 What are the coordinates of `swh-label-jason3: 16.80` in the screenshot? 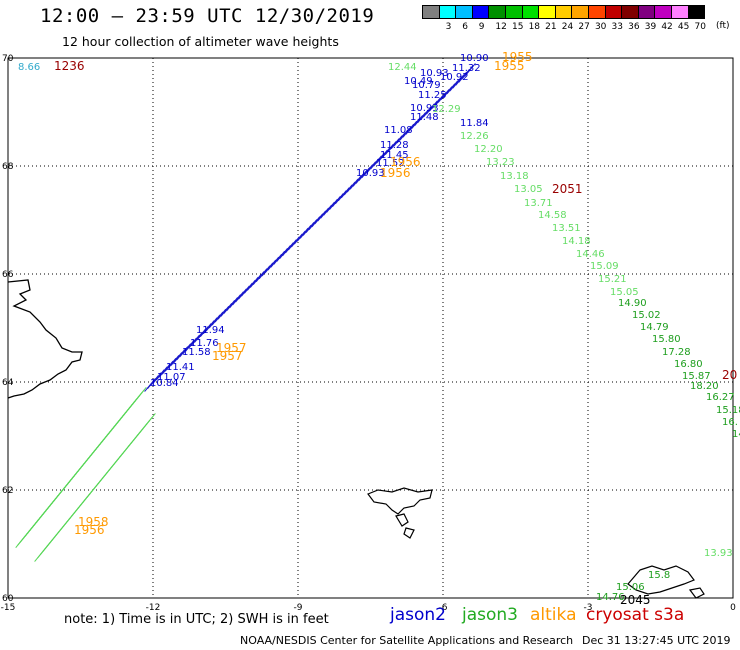 It's located at (688, 364).